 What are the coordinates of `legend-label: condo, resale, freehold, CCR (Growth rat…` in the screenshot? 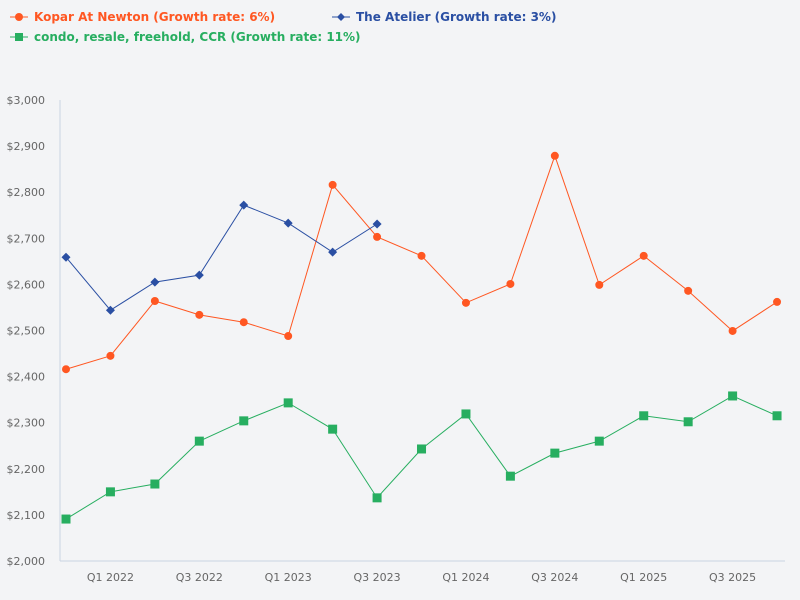 It's located at (197, 37).